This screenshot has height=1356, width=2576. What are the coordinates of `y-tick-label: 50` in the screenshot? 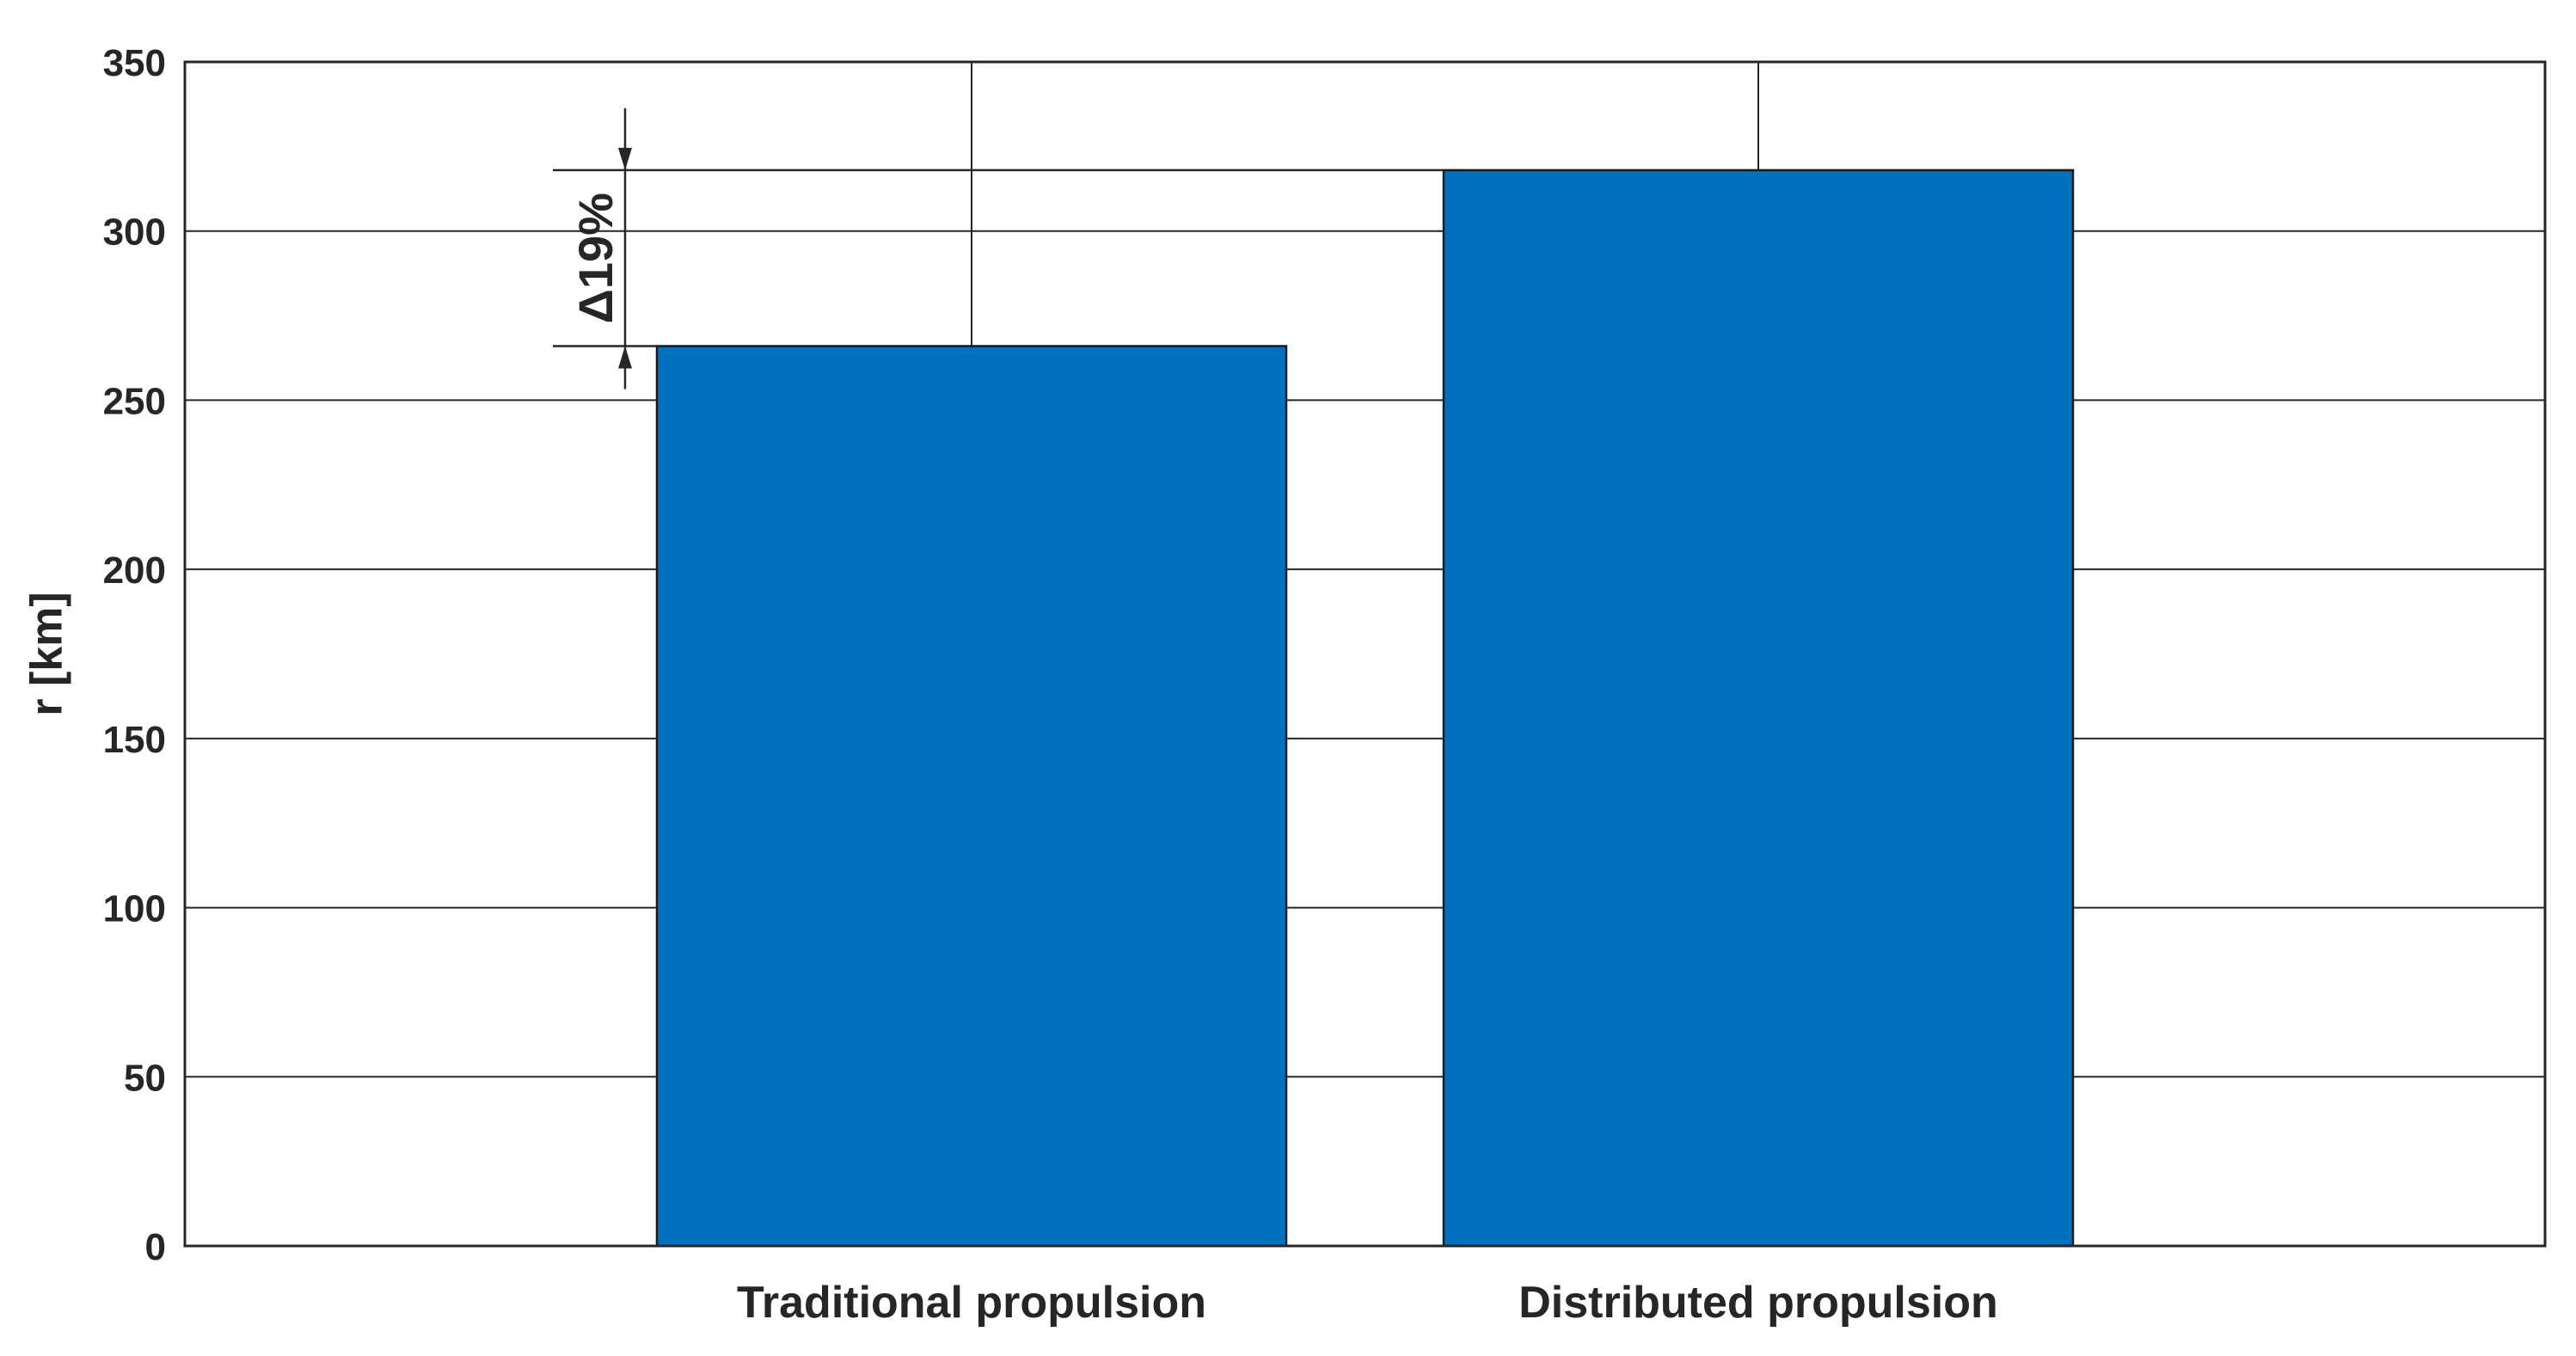 It's located at (145, 1078).